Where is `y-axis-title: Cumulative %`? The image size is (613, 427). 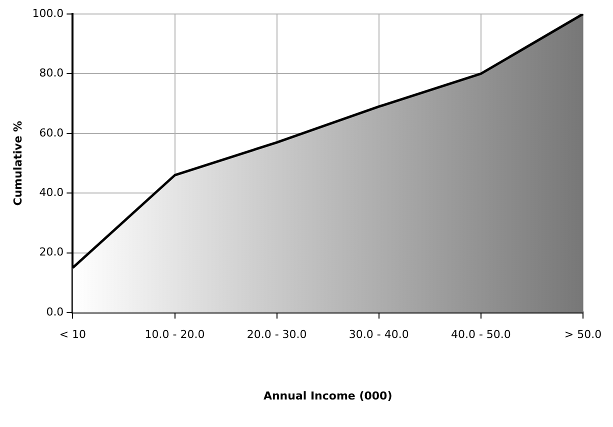 y-axis-title: Cumulative % is located at coordinates (17, 163).